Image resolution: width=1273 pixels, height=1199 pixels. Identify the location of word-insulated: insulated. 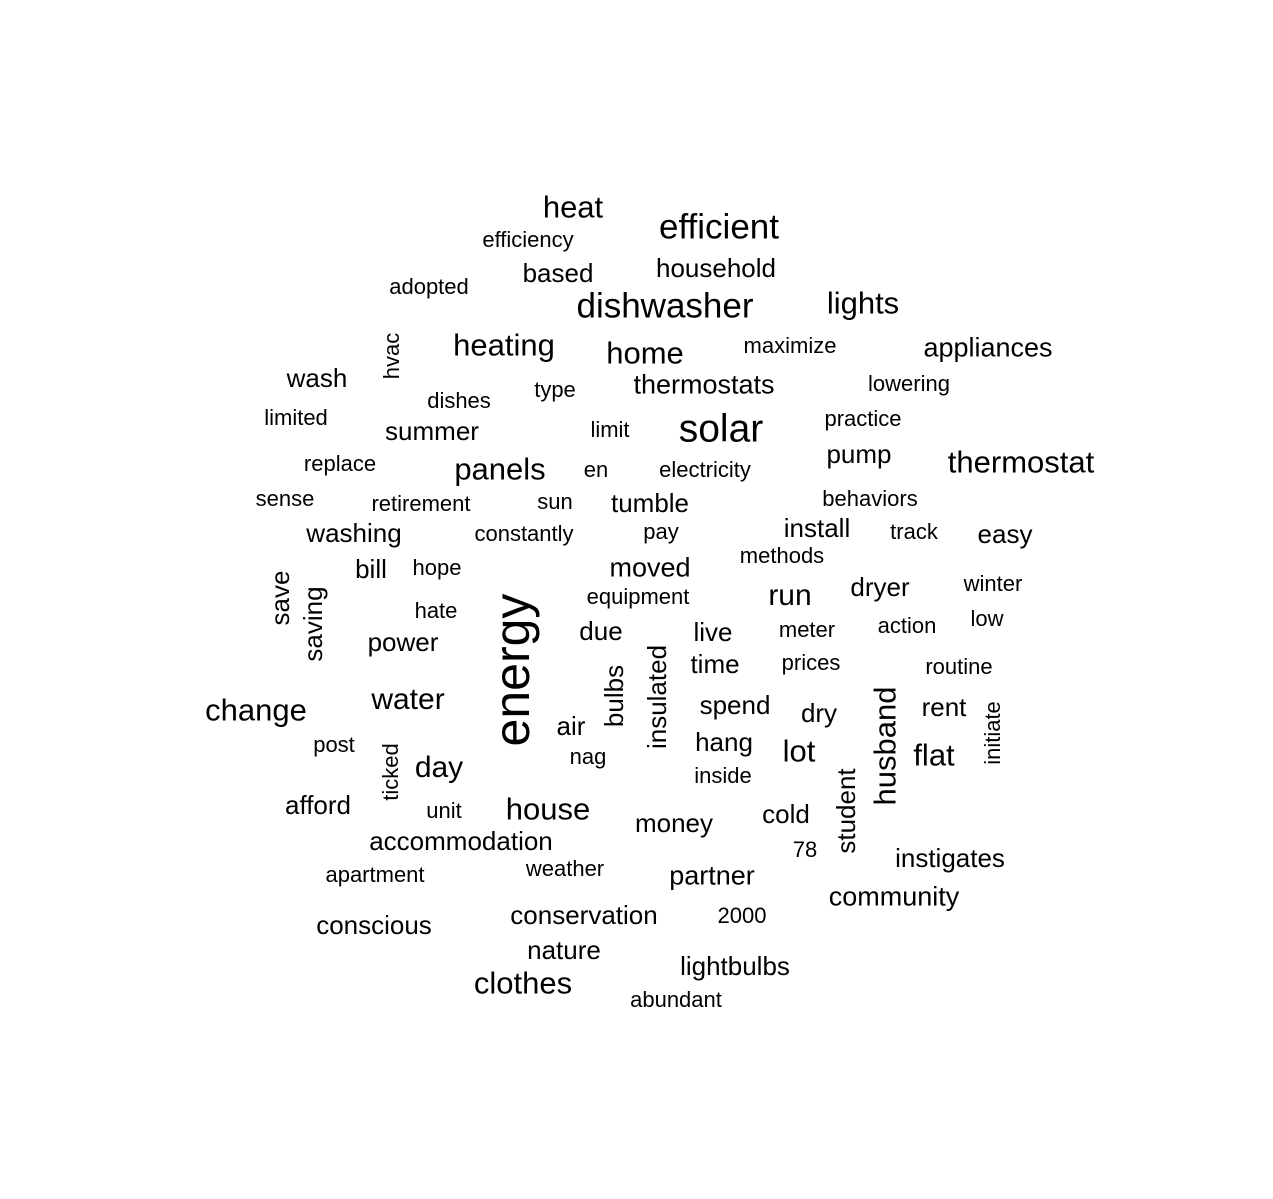
(657, 697).